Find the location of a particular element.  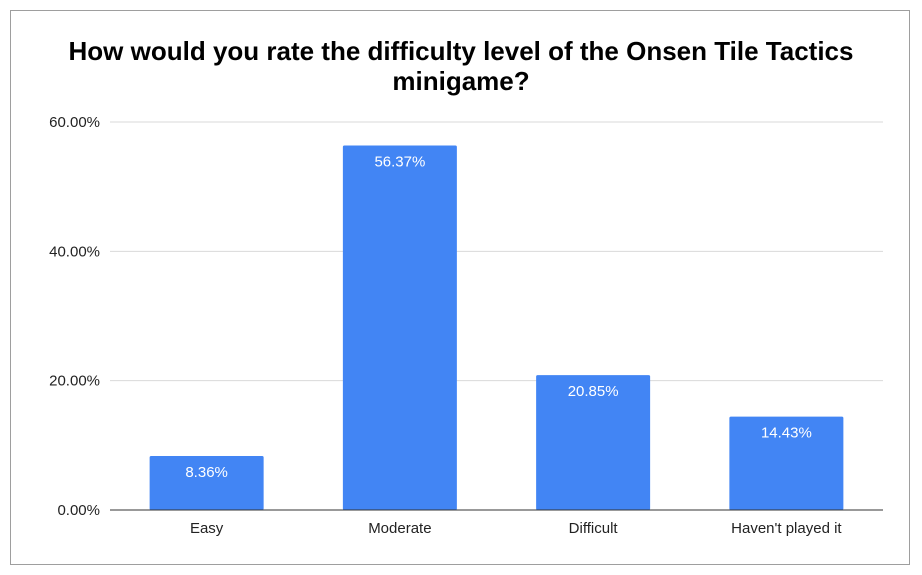

x-category-label: Haven't played it is located at coordinates (786, 528).